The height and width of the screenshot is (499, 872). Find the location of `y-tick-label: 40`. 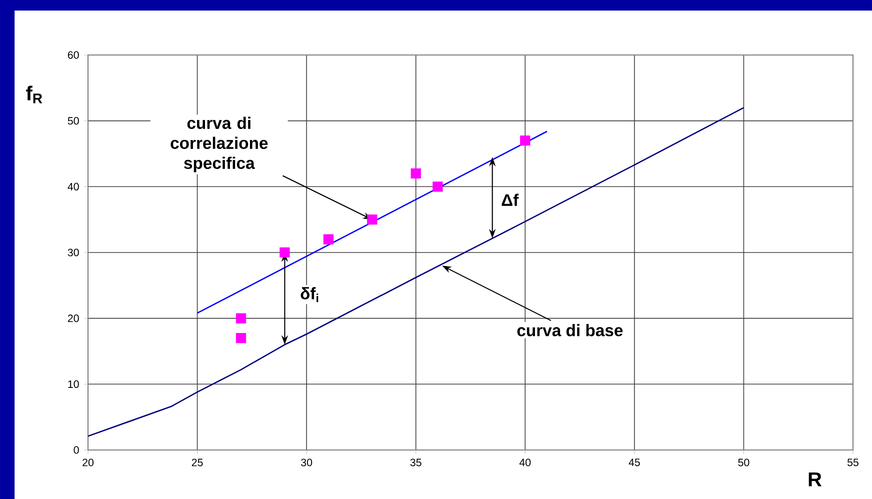

y-tick-label: 40 is located at coordinates (73, 186).